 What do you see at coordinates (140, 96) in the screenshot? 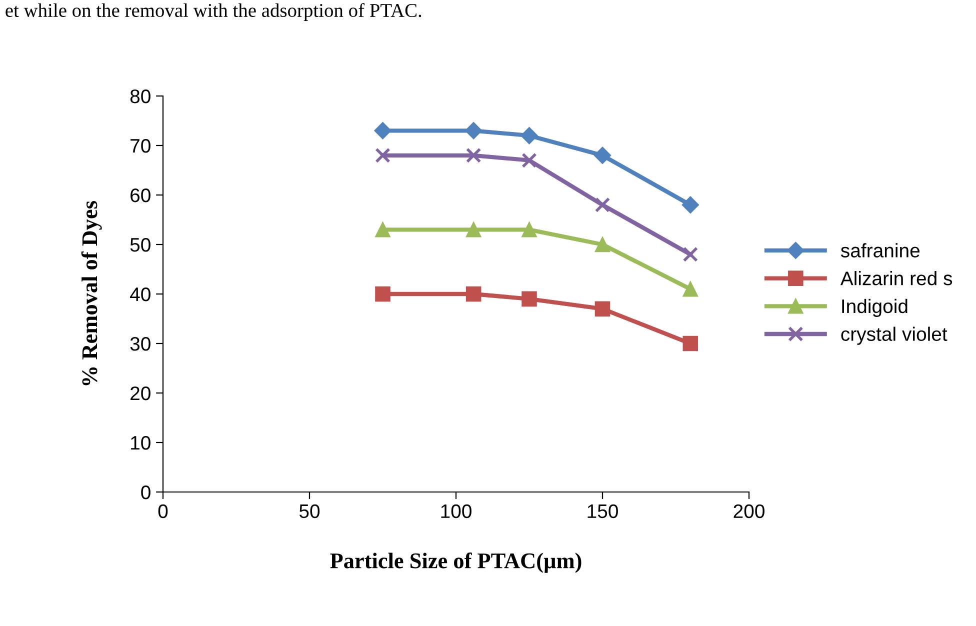
I see `y-tick-label: 80` at bounding box center [140, 96].